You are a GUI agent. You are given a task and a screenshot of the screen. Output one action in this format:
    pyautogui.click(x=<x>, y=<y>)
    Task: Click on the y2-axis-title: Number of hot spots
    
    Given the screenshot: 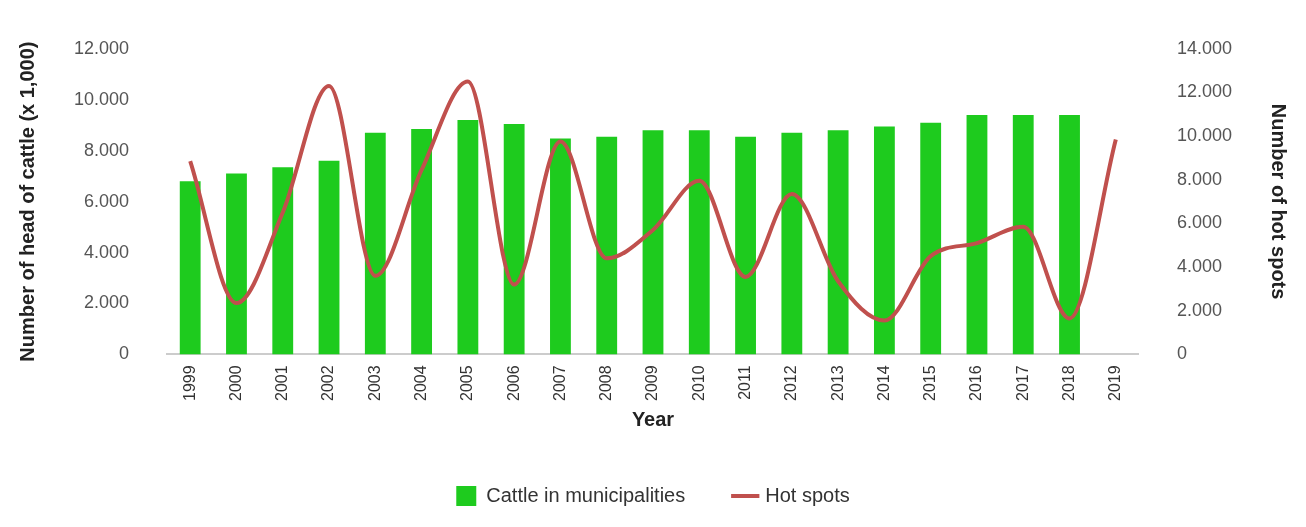 What is the action you would take?
    pyautogui.click(x=1279, y=201)
    